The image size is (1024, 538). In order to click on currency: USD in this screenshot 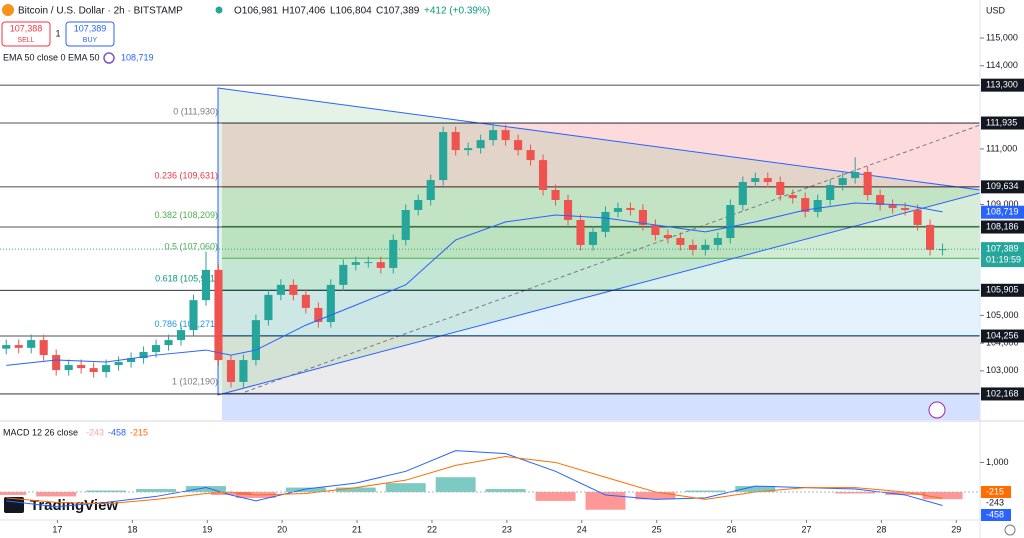, I will do `click(996, 10)`.